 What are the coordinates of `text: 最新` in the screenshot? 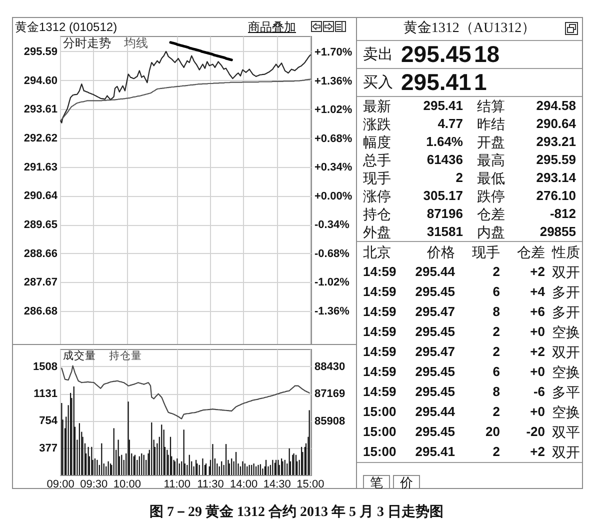 It's located at (377, 106).